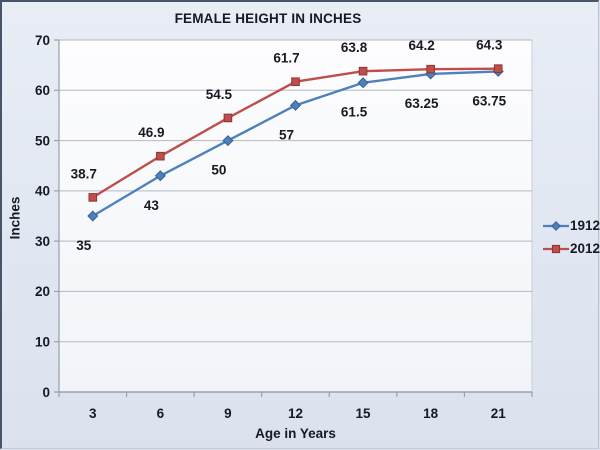 This screenshot has height=450, width=600. Describe the element at coordinates (46, 392) in the screenshot. I see `y-tick-label: 0` at that location.